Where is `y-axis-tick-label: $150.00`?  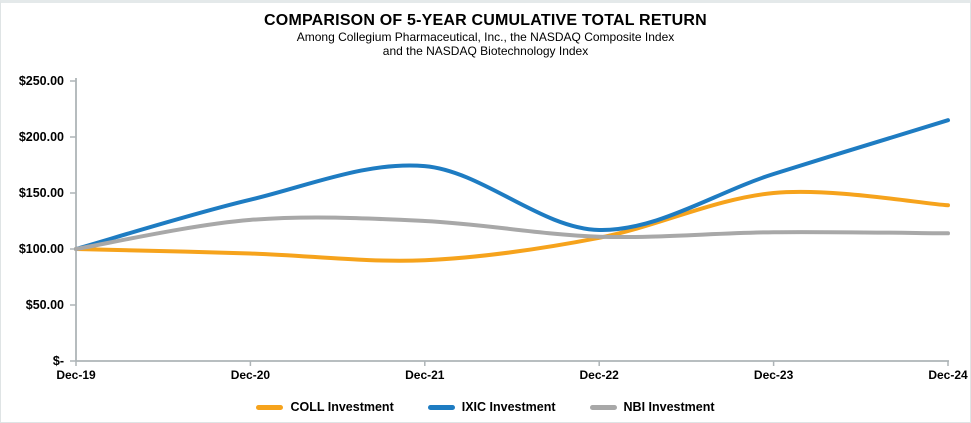
y-axis-tick-label: $150.00 is located at coordinates (41, 193).